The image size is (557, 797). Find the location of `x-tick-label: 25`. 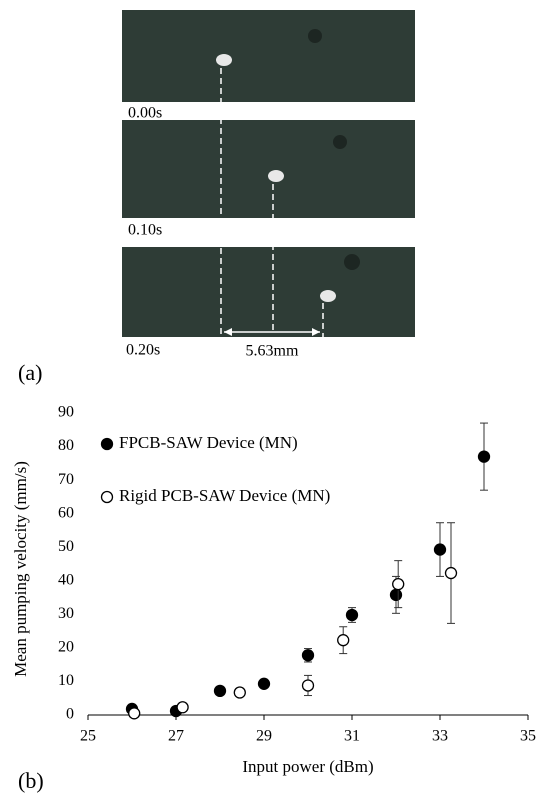

x-tick-label: 25 is located at coordinates (88, 736).